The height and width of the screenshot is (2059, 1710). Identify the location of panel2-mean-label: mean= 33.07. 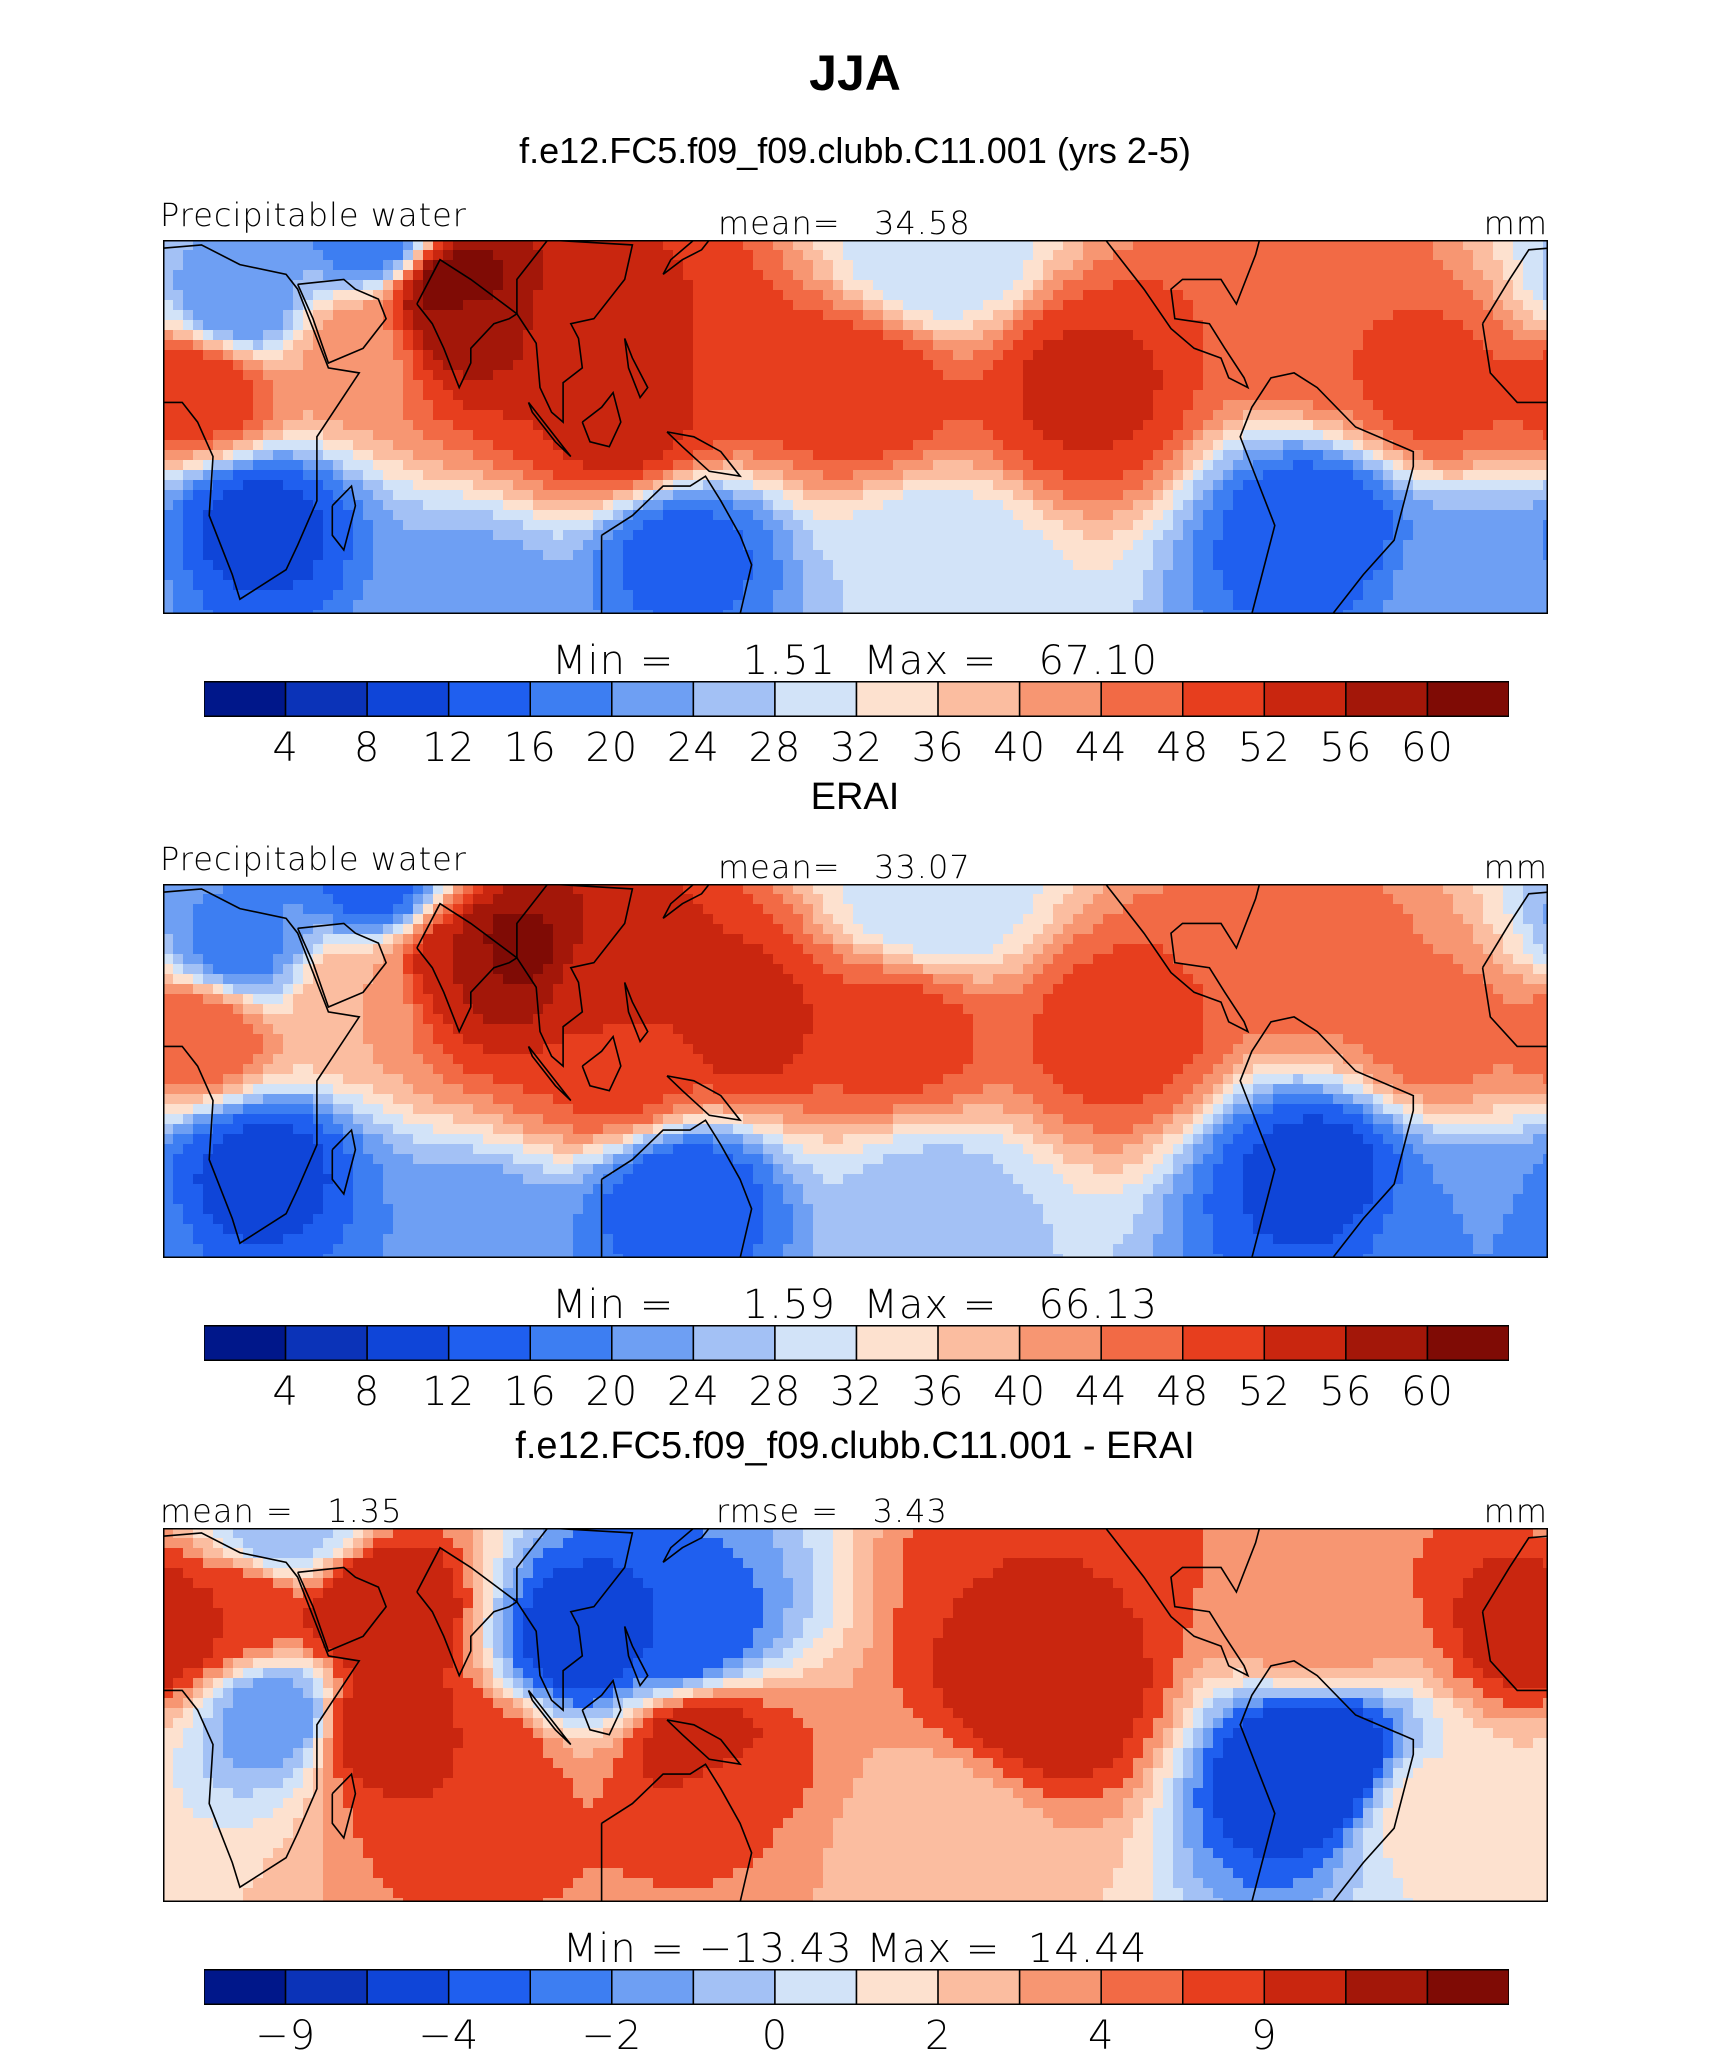
(844, 867).